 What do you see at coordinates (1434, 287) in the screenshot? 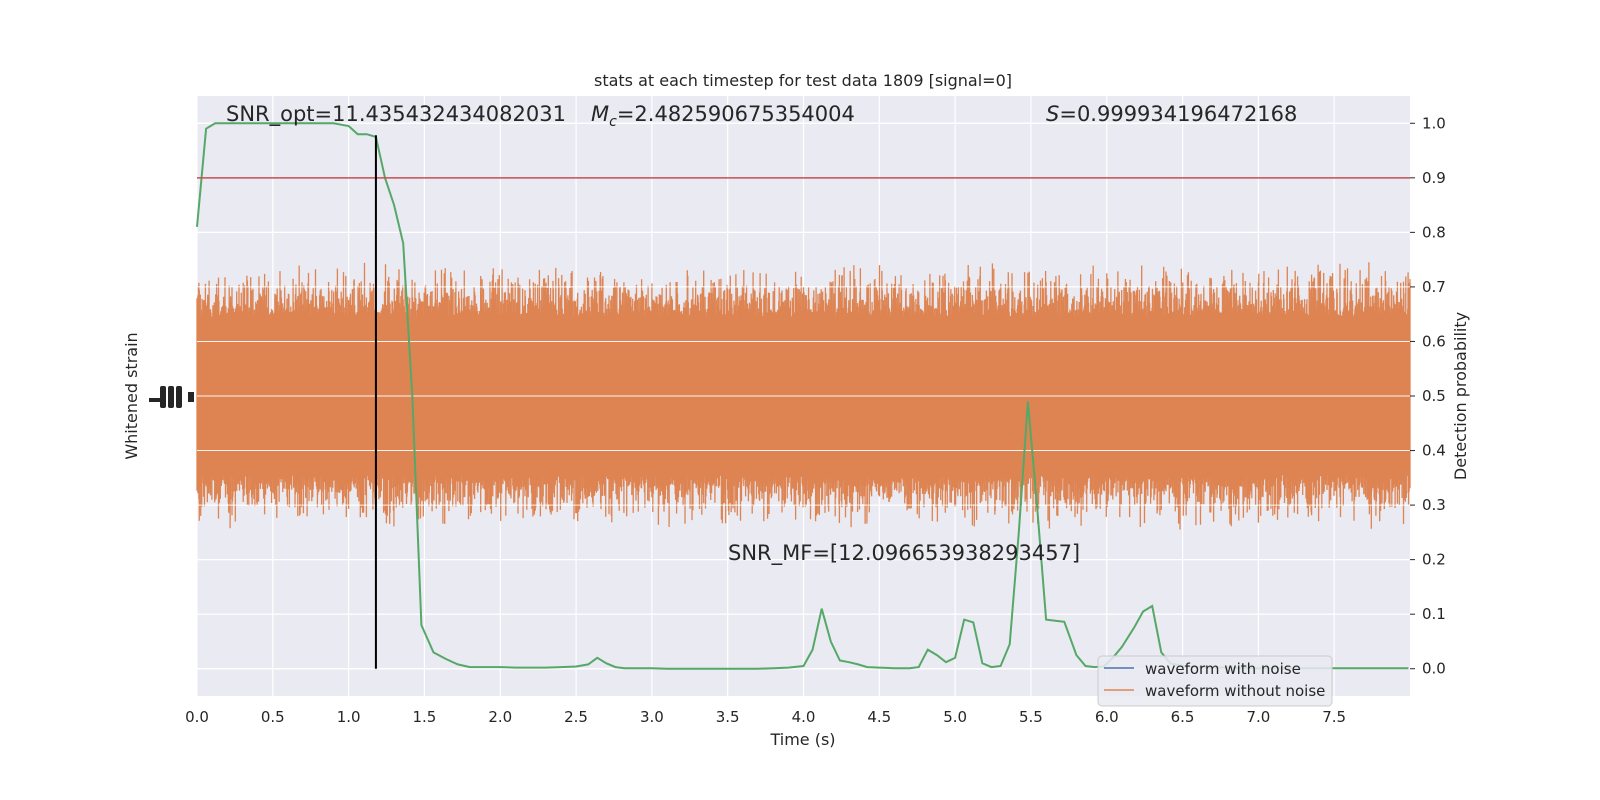
I see `y-tick-label: 0.7` at bounding box center [1434, 287].